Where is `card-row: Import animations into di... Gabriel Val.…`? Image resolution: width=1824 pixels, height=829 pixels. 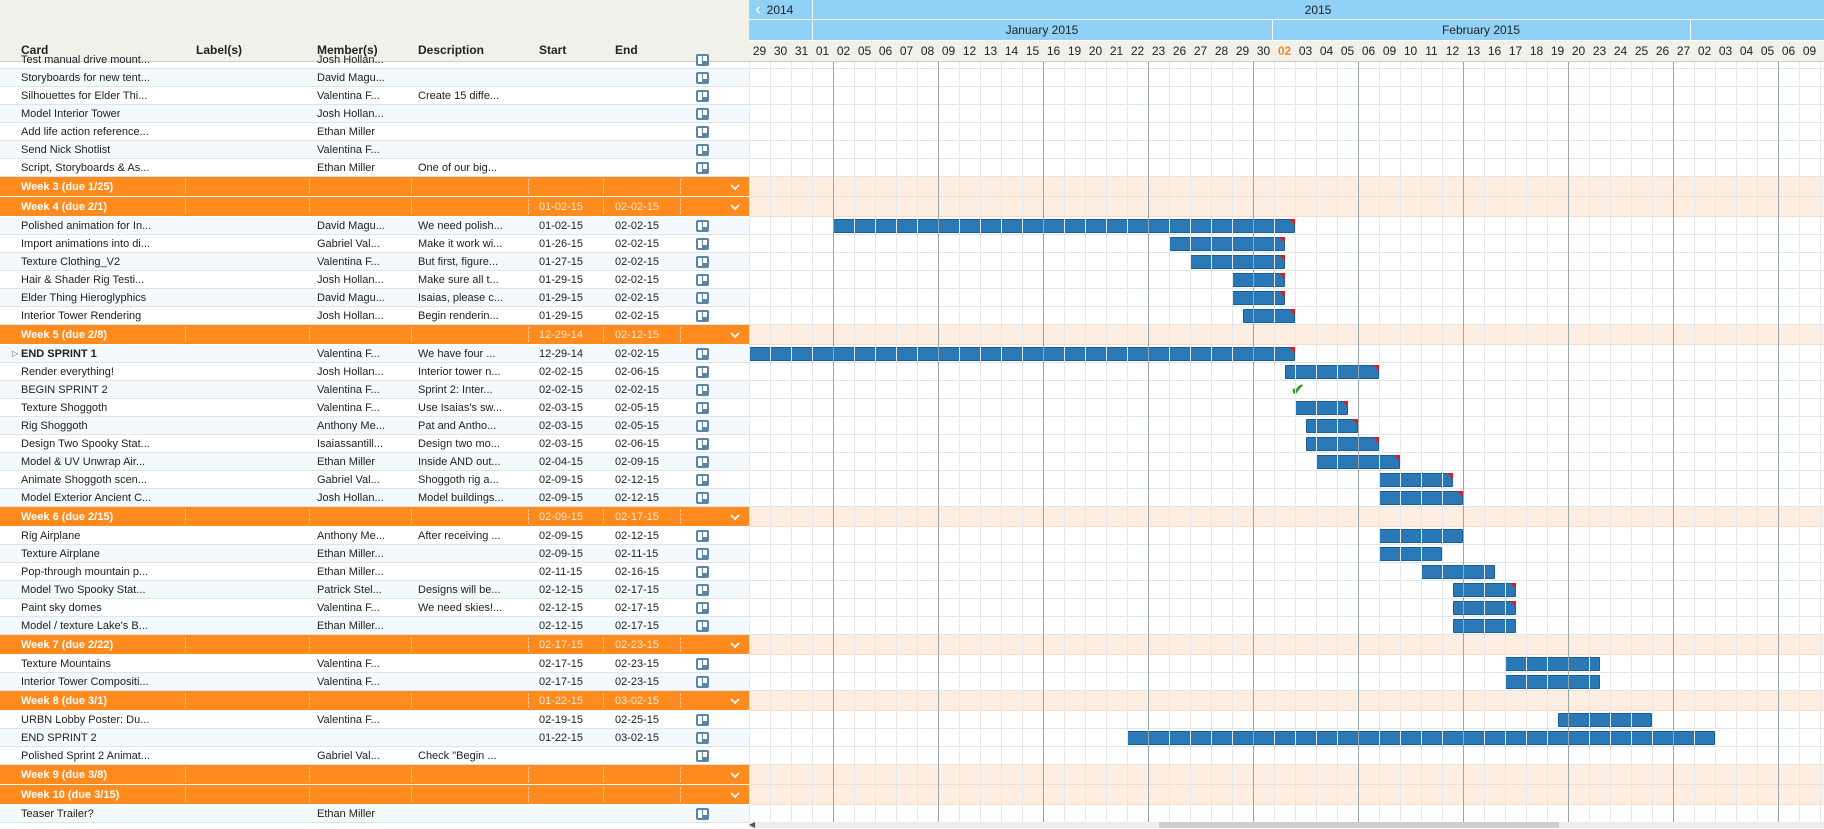
card-row: Import animations into di... Gabriel Val.… is located at coordinates (374, 244).